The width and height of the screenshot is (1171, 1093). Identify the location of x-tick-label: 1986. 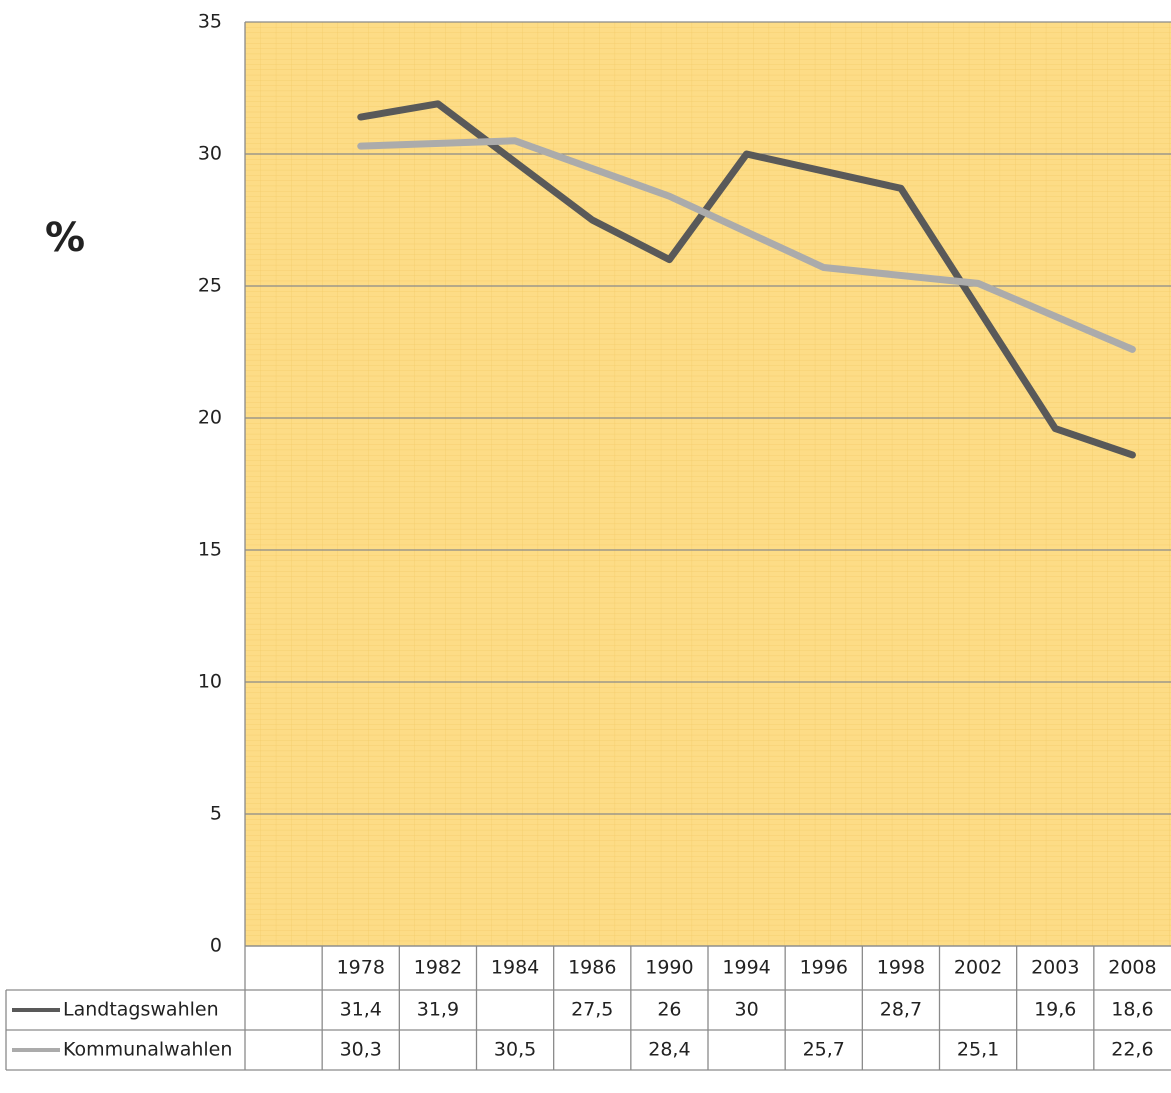
(592, 968).